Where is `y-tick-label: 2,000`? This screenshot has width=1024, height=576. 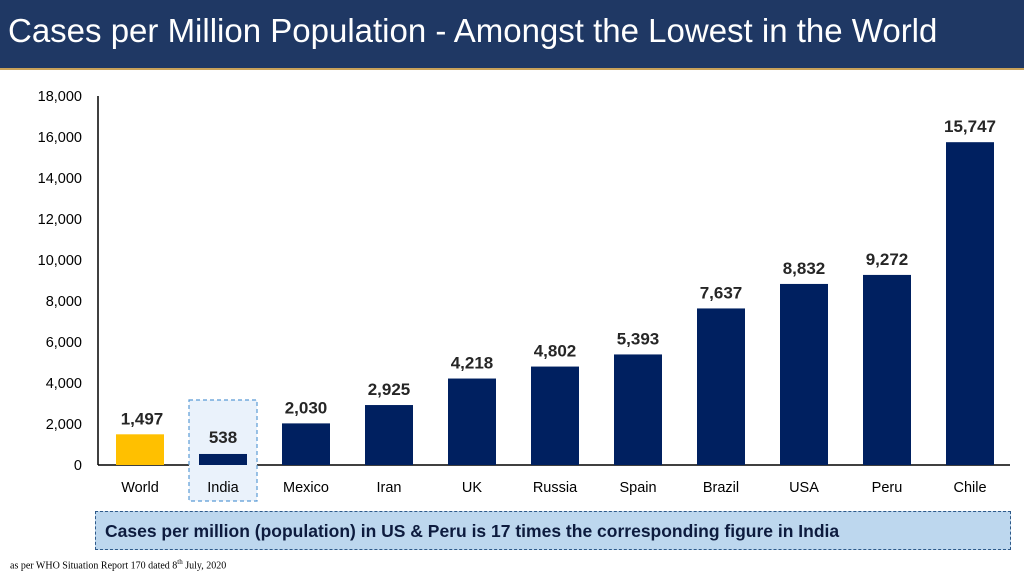
y-tick-label: 2,000 is located at coordinates (64, 425).